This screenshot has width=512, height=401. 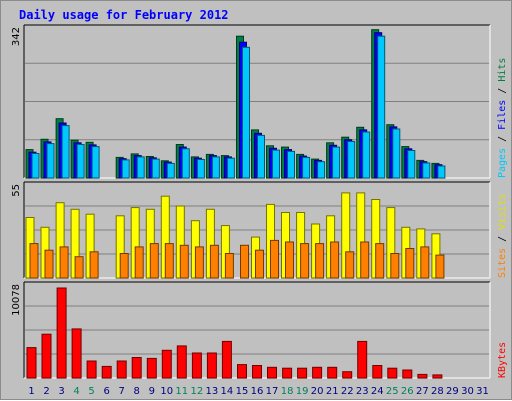 What do you see at coordinates (16, 300) in the screenshot?
I see `kbytes-ymax-label: 10078` at bounding box center [16, 300].